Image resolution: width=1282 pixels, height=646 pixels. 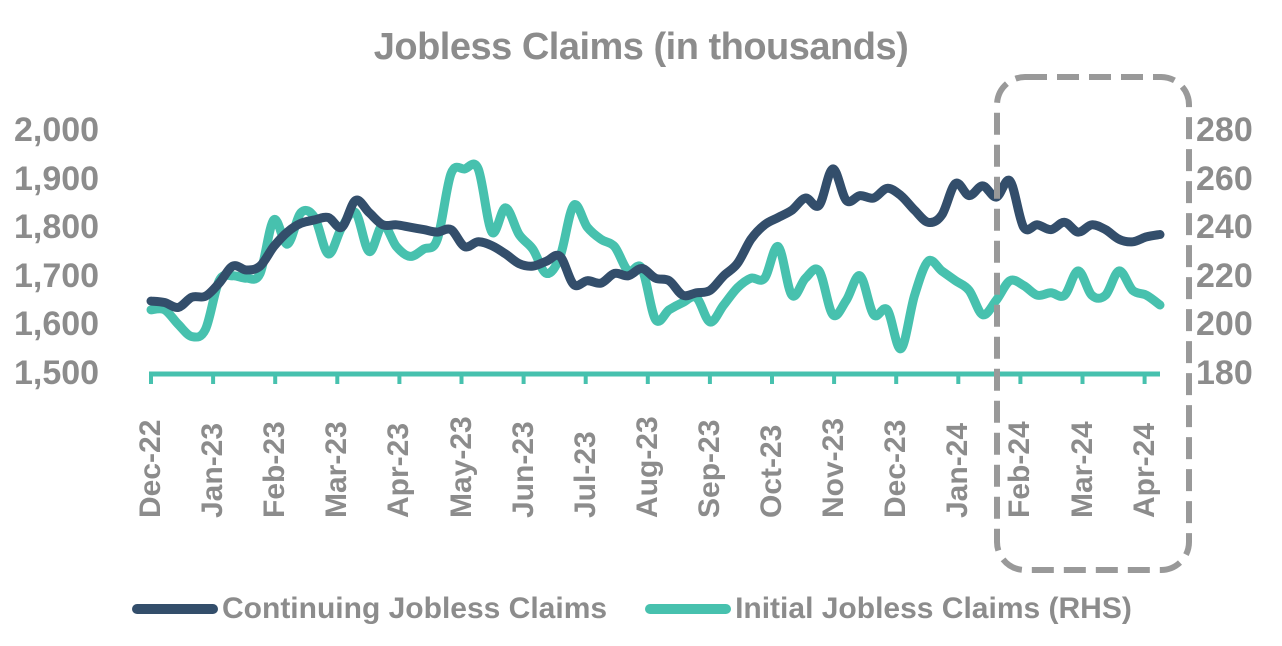 What do you see at coordinates (1093, 323) in the screenshot?
I see `highlight-box` at bounding box center [1093, 323].